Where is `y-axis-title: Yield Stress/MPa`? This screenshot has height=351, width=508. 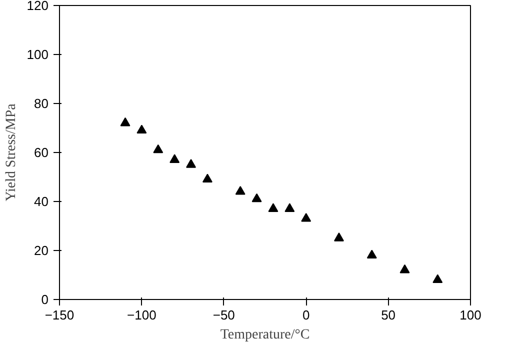 y-axis-title: Yield Stress/MPa is located at coordinates (11, 152).